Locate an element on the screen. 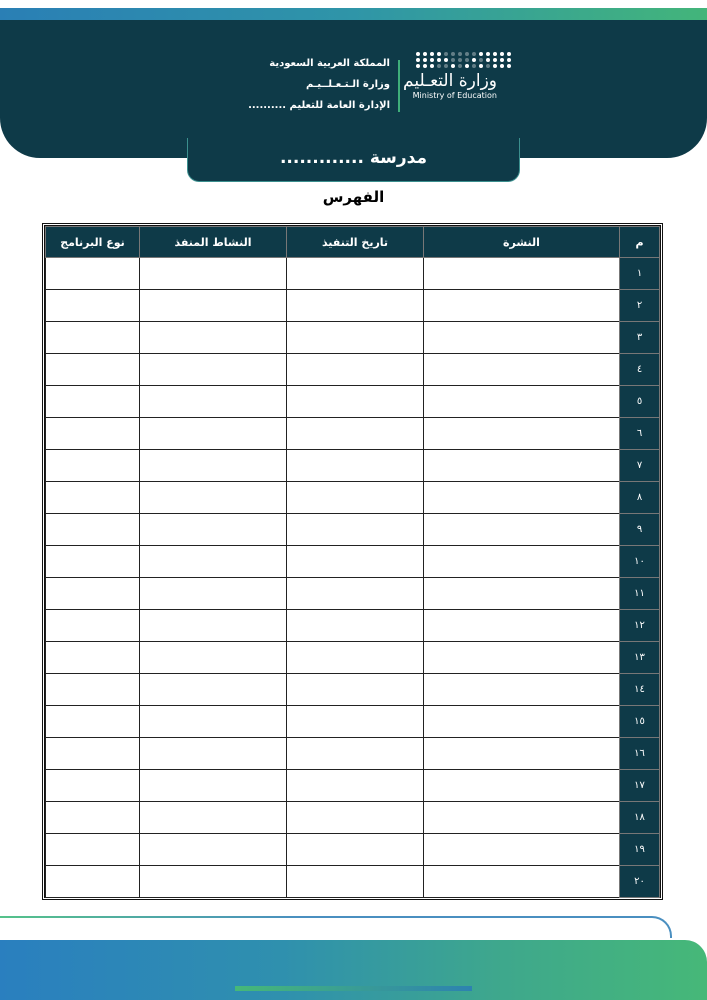  footer-band is located at coordinates (353, 970).